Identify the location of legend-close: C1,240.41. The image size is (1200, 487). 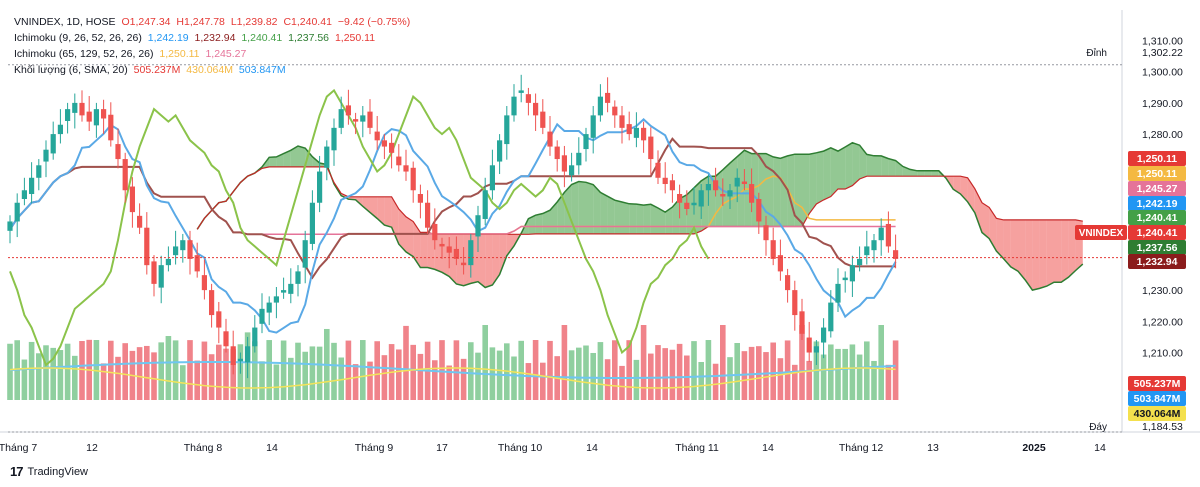
(307, 22).